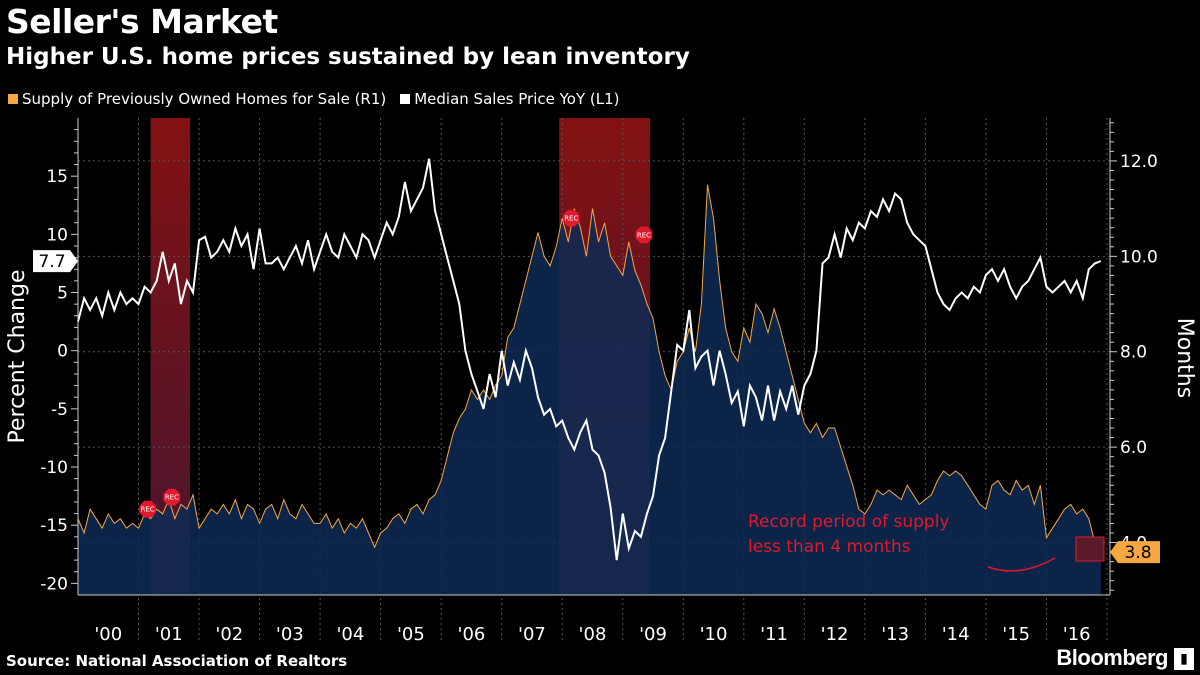 This screenshot has height=675, width=1200. I want to click on supply-last-value: 3.8, so click(1137, 553).